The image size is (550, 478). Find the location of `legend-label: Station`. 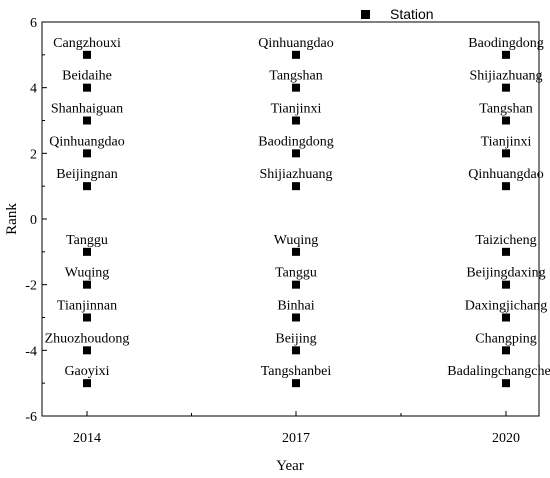

legend-label: Station is located at coordinates (412, 14).